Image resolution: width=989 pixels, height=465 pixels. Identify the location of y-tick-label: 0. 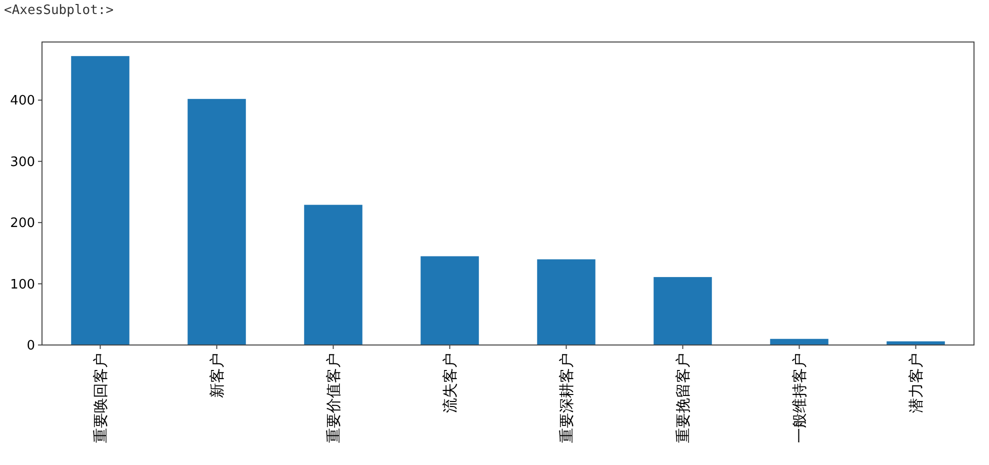
(30, 346).